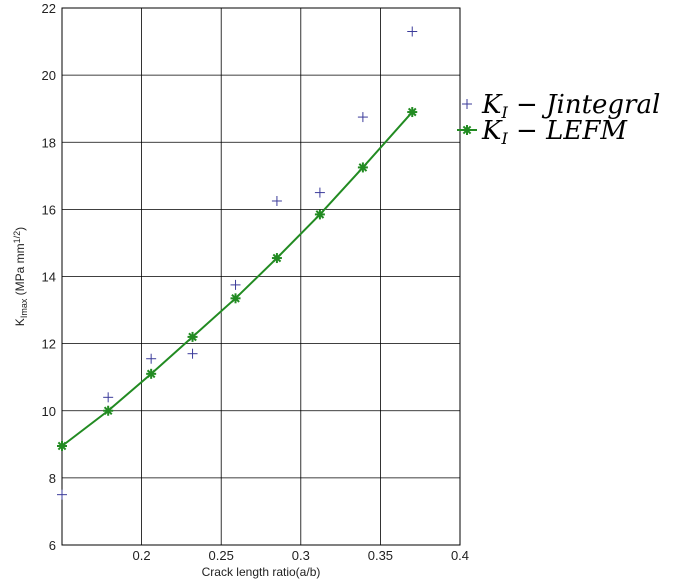  I want to click on x-tick-label: 0.35, so click(380, 555).